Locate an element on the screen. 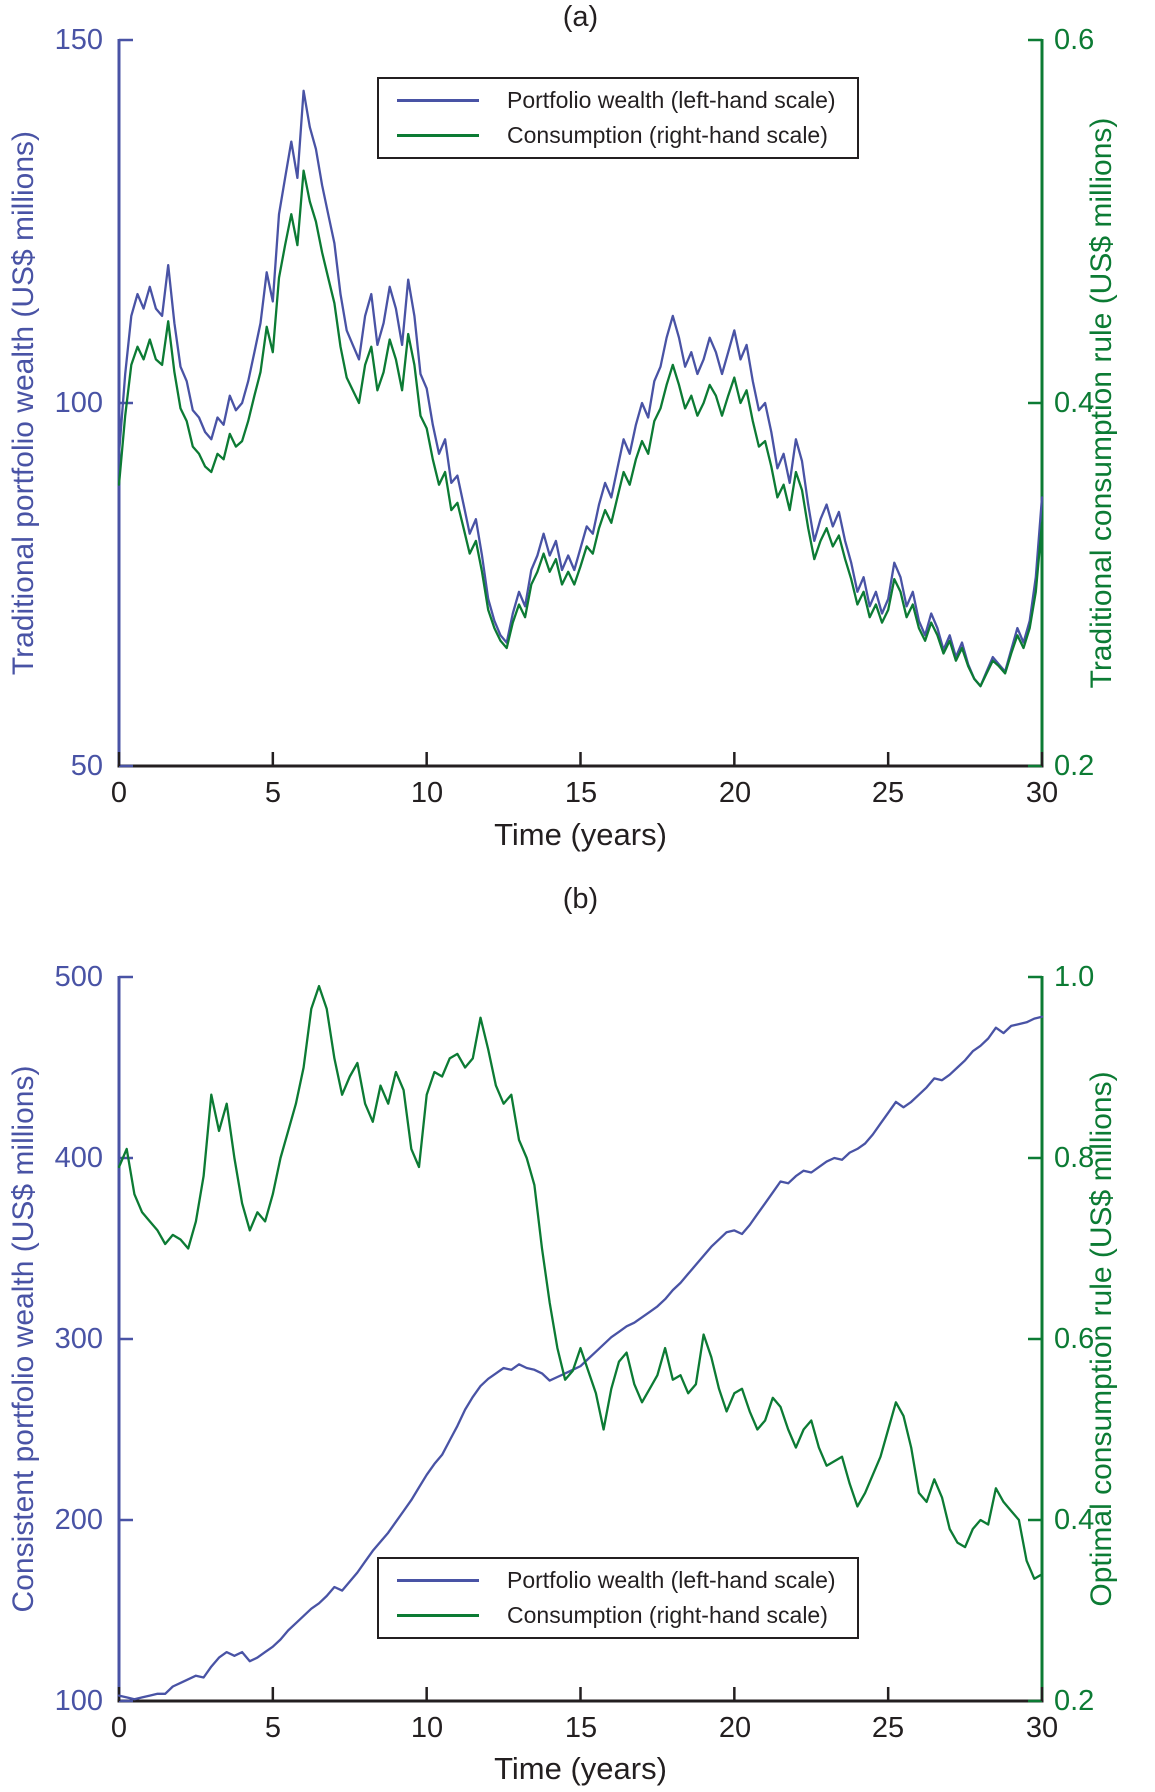 The height and width of the screenshot is (1792, 1155). panel-b-ytick-400: 400 is located at coordinates (78, 1158).